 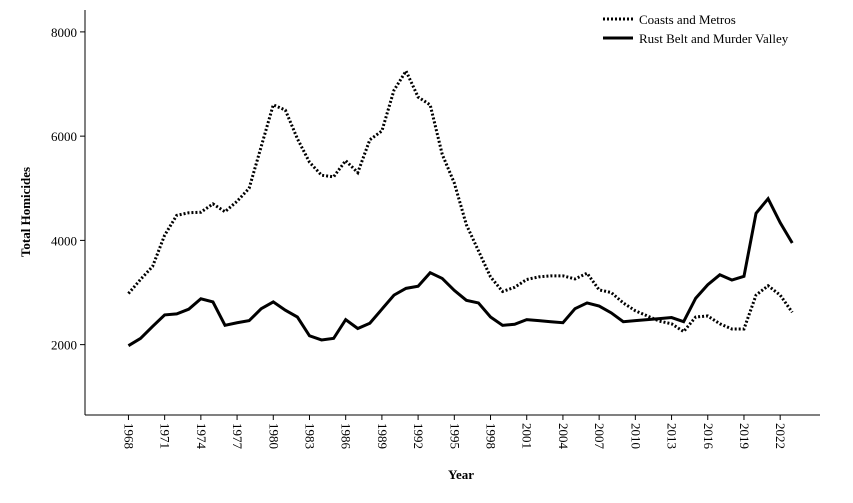 I want to click on x-tick-label: 2016, so click(x=708, y=436).